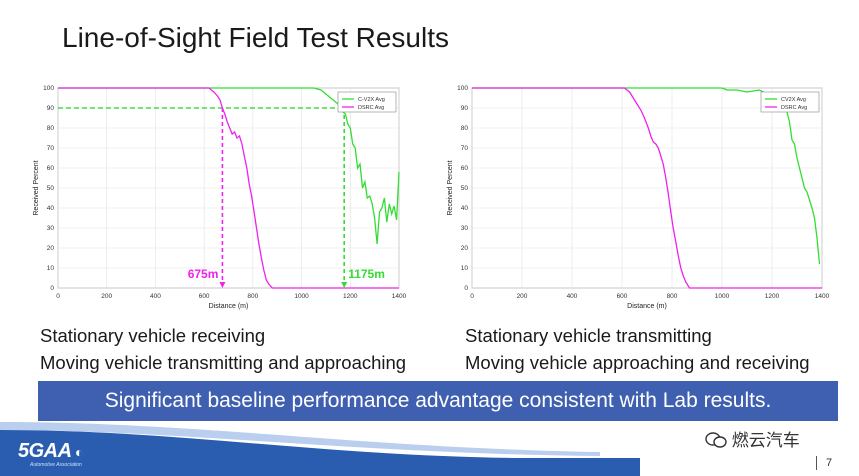 The width and height of the screenshot is (859, 476). What do you see at coordinates (465, 208) in the screenshot?
I see `chart-1-y-tick-label: 40` at bounding box center [465, 208].